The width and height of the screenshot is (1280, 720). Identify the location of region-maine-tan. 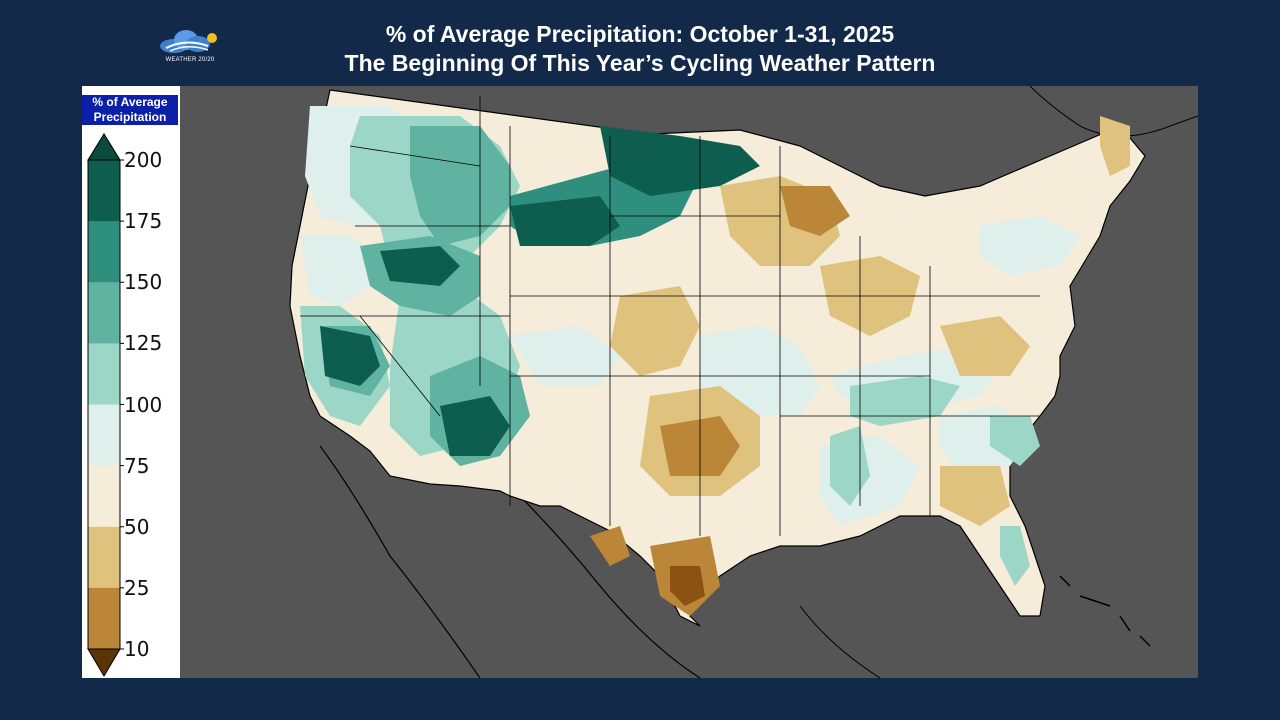
(1115, 146).